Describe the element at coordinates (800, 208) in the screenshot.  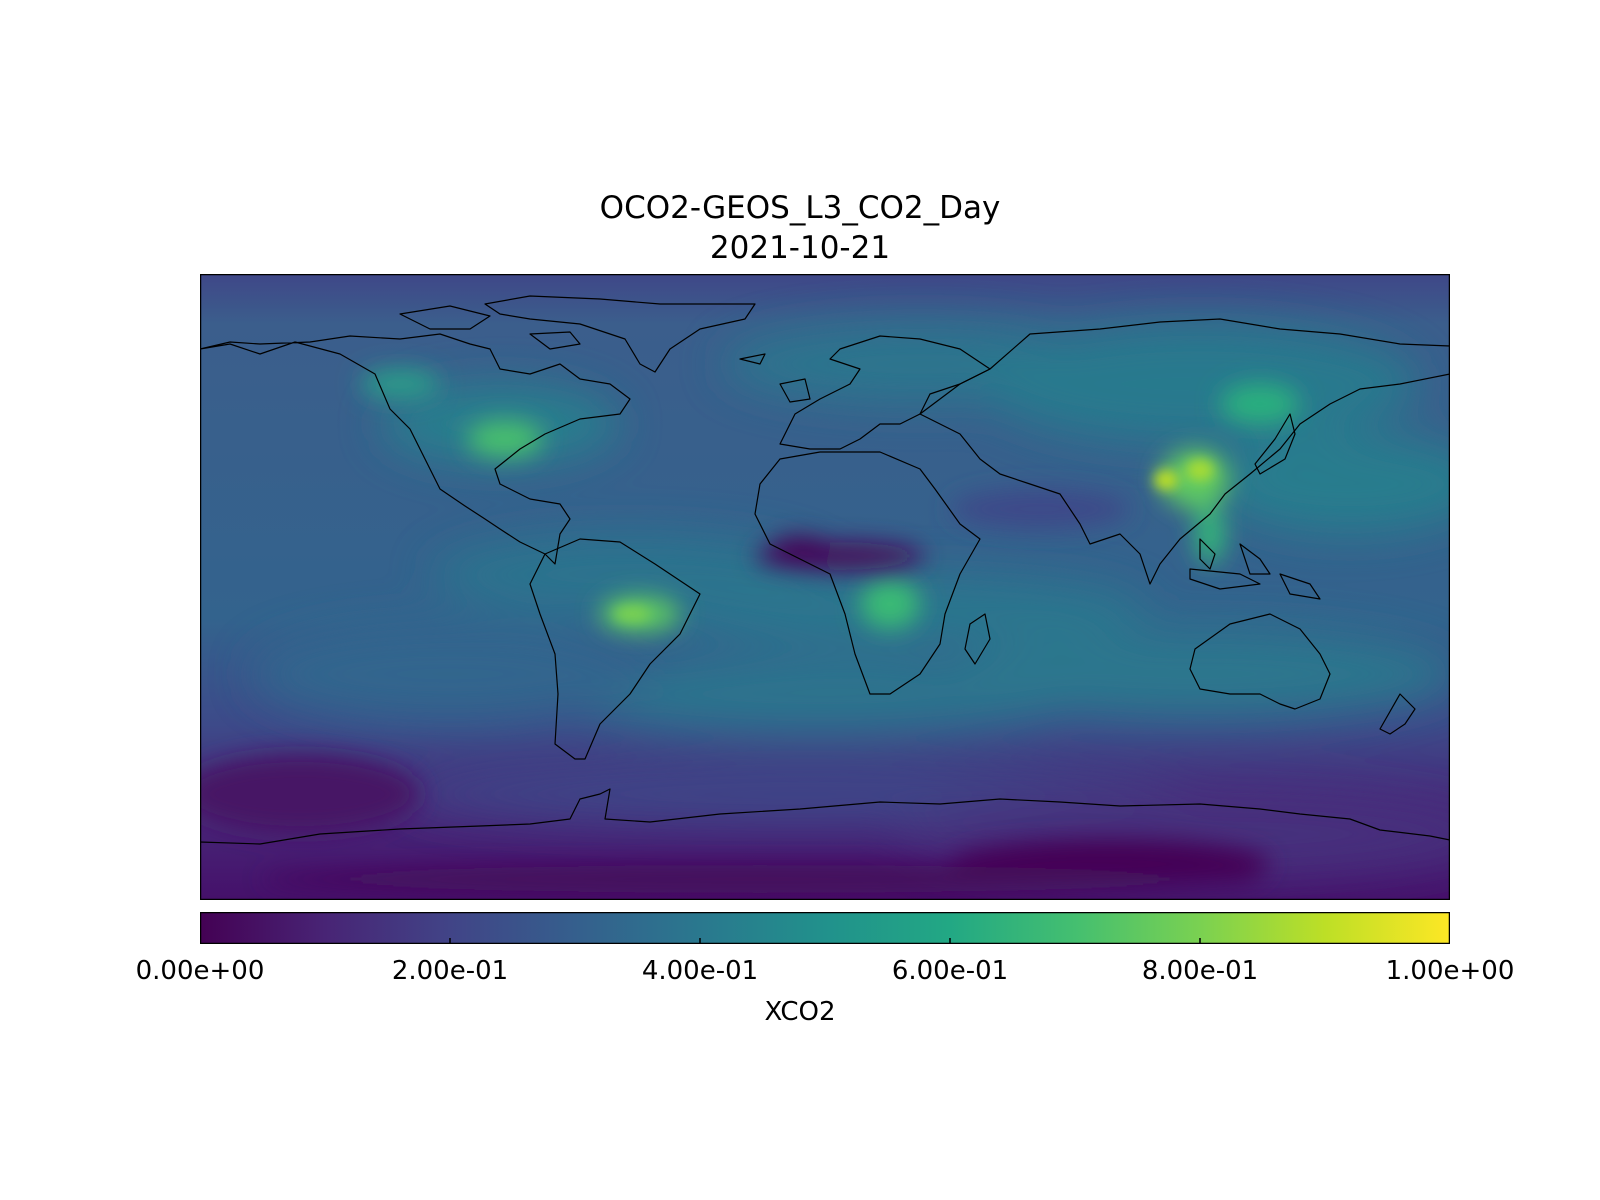
I see `map-title: OCO2-GEOS_L3_CO2_Day` at that location.